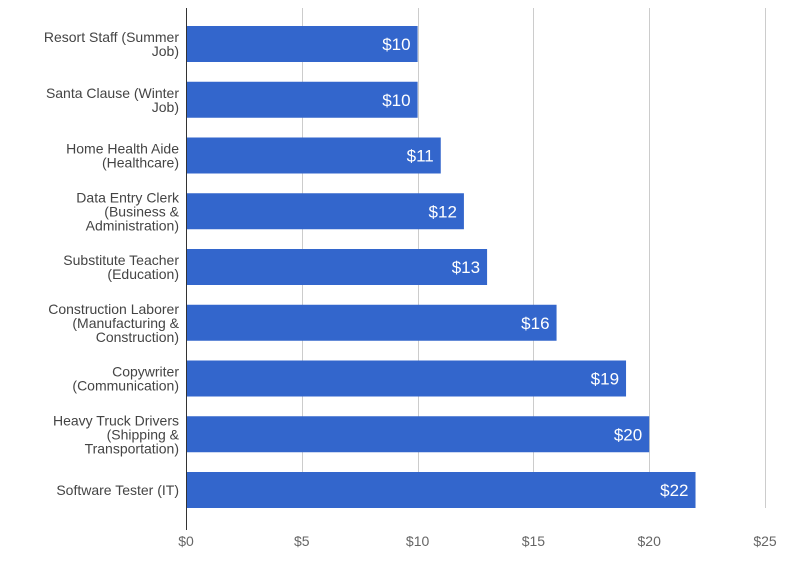 The height and width of the screenshot is (567, 800). I want to click on category-label-line: (Shipping &, so click(143, 434).